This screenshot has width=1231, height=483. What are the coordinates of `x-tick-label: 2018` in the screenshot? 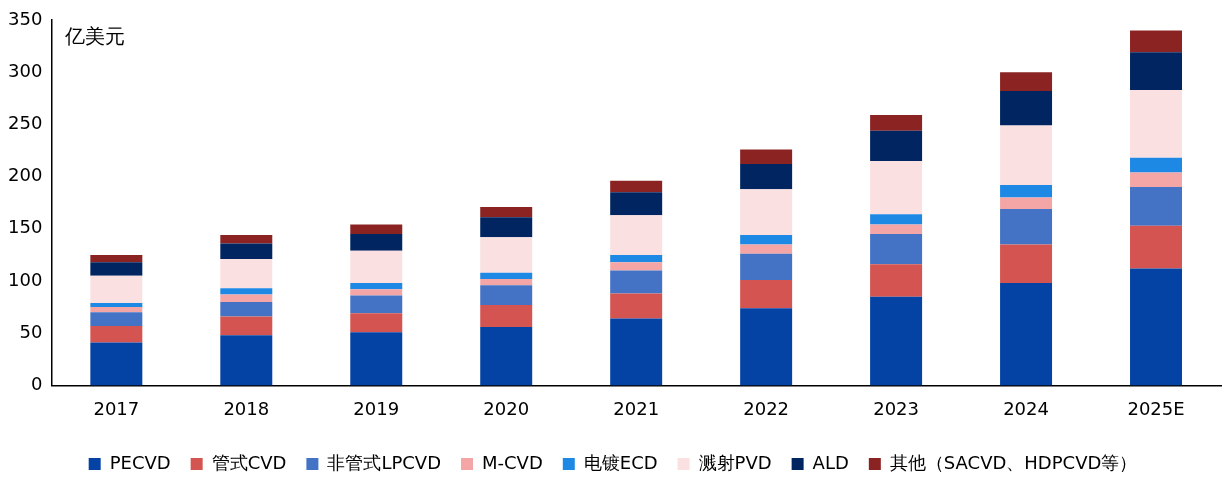 It's located at (246, 408).